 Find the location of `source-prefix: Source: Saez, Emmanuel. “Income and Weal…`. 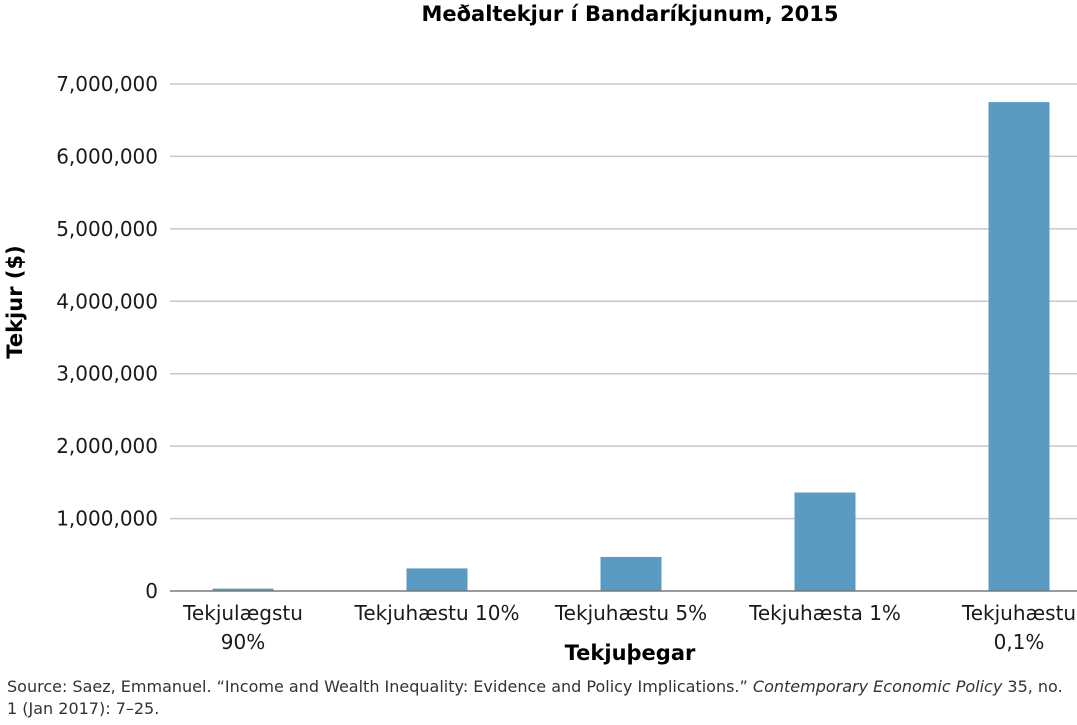

source-prefix: Source: Saez, Emmanuel. “Income and Weal… is located at coordinates (380, 686).